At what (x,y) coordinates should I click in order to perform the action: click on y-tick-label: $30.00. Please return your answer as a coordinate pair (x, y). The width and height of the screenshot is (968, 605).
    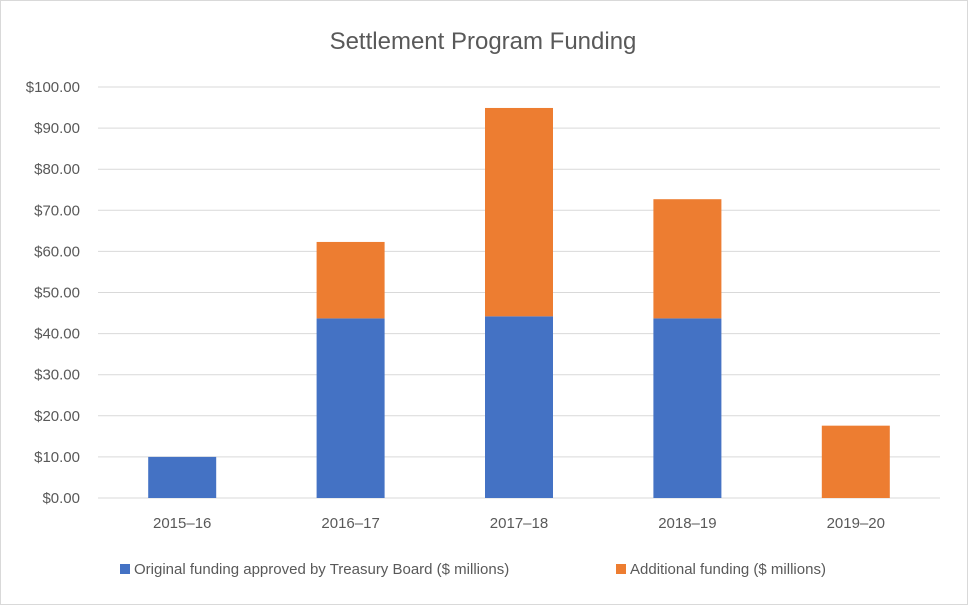
    Looking at the image, I should click on (57, 375).